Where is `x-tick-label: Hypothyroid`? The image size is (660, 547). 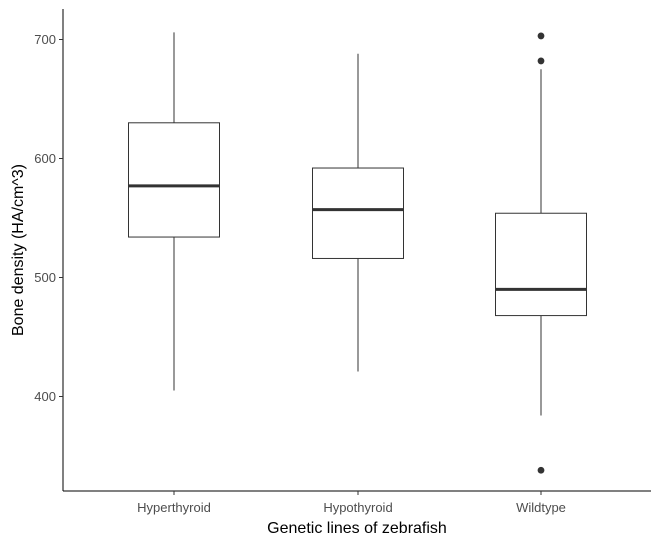
x-tick-label: Hypothyroid is located at coordinates (357, 507).